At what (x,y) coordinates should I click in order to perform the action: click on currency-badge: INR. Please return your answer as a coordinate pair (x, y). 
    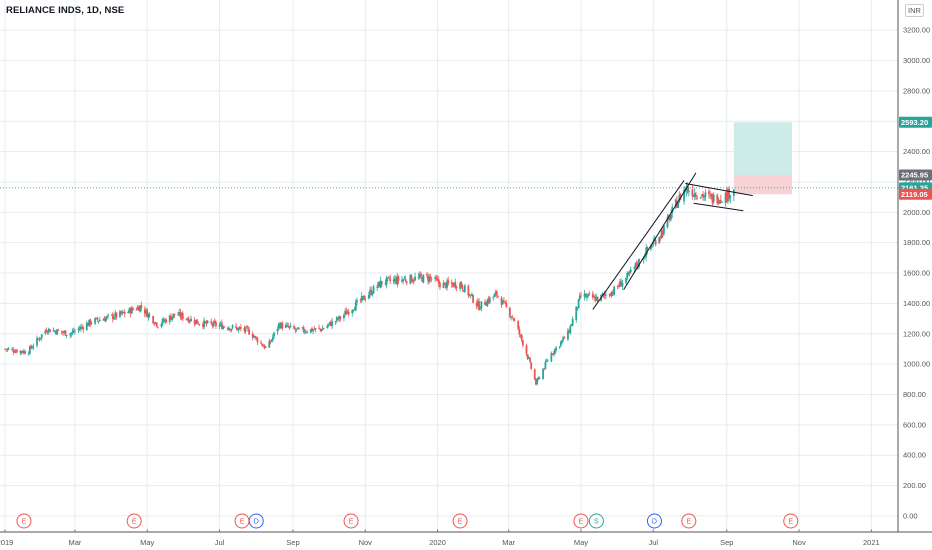
    Looking at the image, I should click on (914, 10).